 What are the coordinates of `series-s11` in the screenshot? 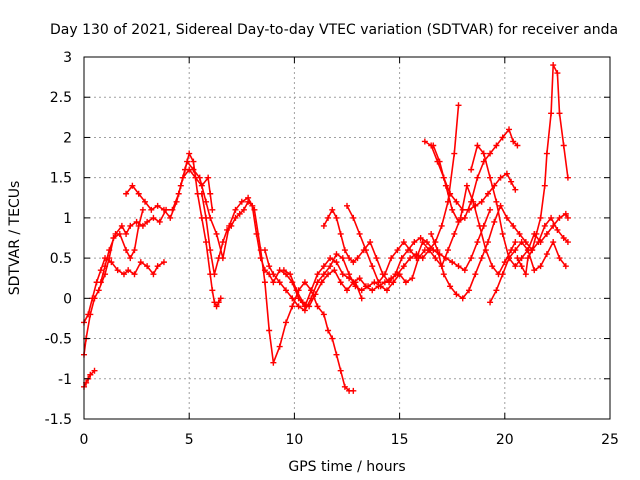 It's located at (431, 234).